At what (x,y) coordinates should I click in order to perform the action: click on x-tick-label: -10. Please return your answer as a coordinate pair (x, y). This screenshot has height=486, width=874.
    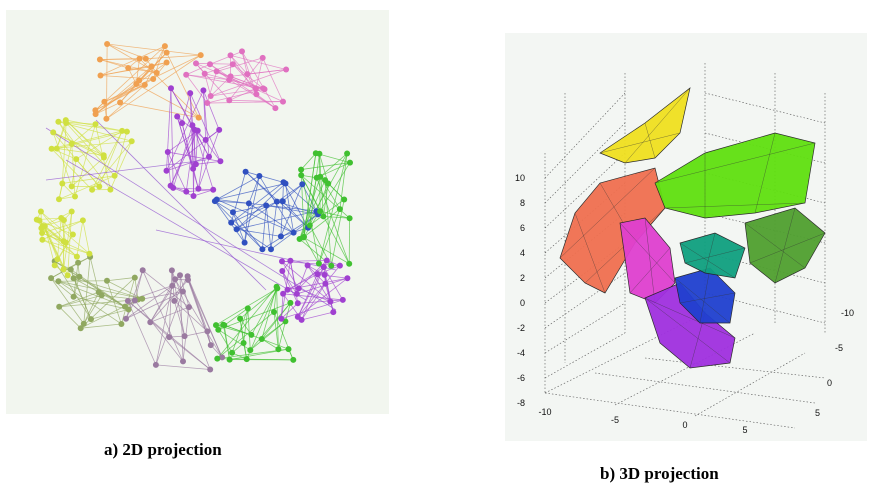
    Looking at the image, I should click on (544, 412).